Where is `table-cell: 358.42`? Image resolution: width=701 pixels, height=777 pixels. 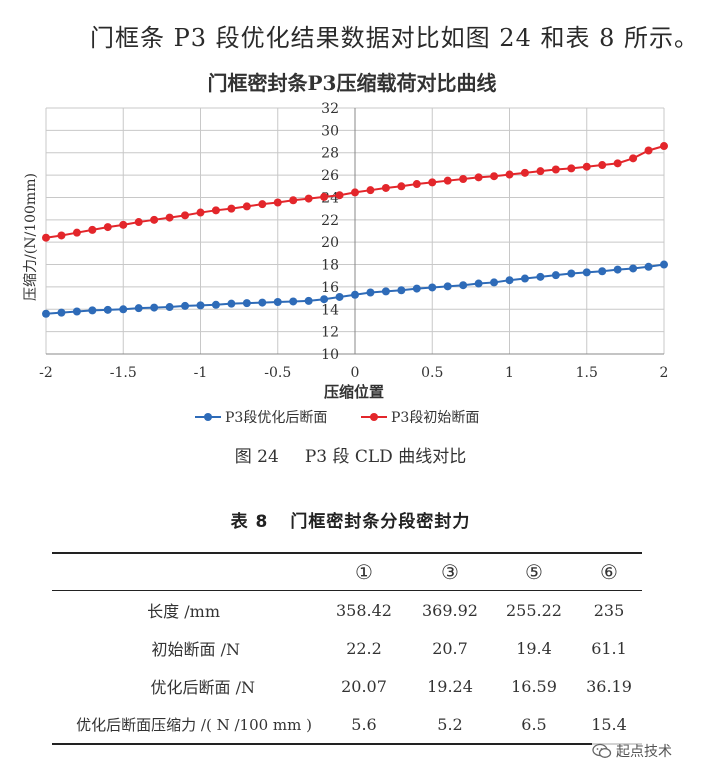
table-cell: 358.42 is located at coordinates (364, 610).